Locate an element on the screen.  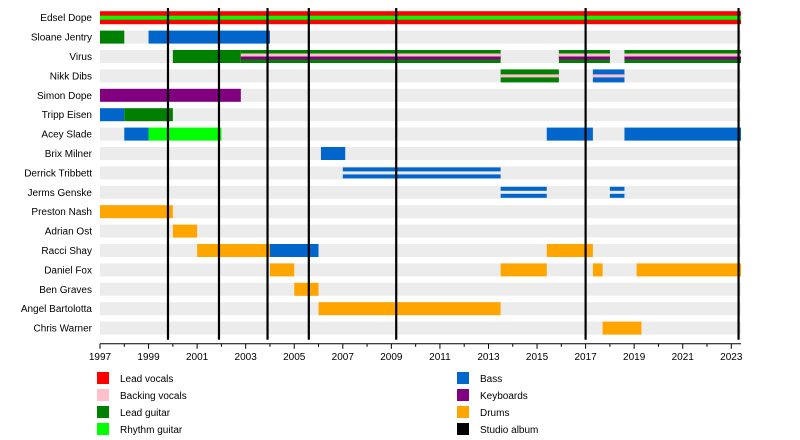
member-label-chris-warner: Chris Warner is located at coordinates (62, 329).